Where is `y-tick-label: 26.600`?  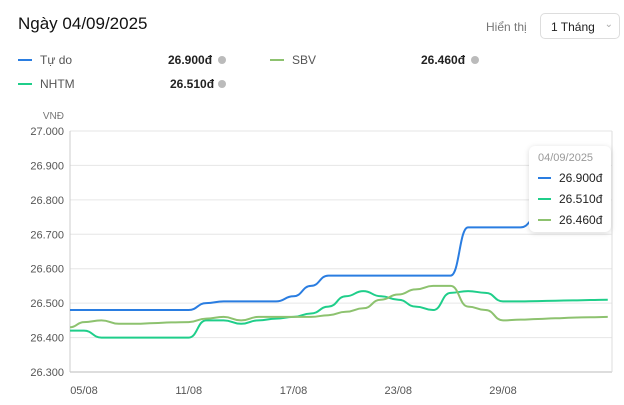
y-tick-label: 26.600 is located at coordinates (47, 270).